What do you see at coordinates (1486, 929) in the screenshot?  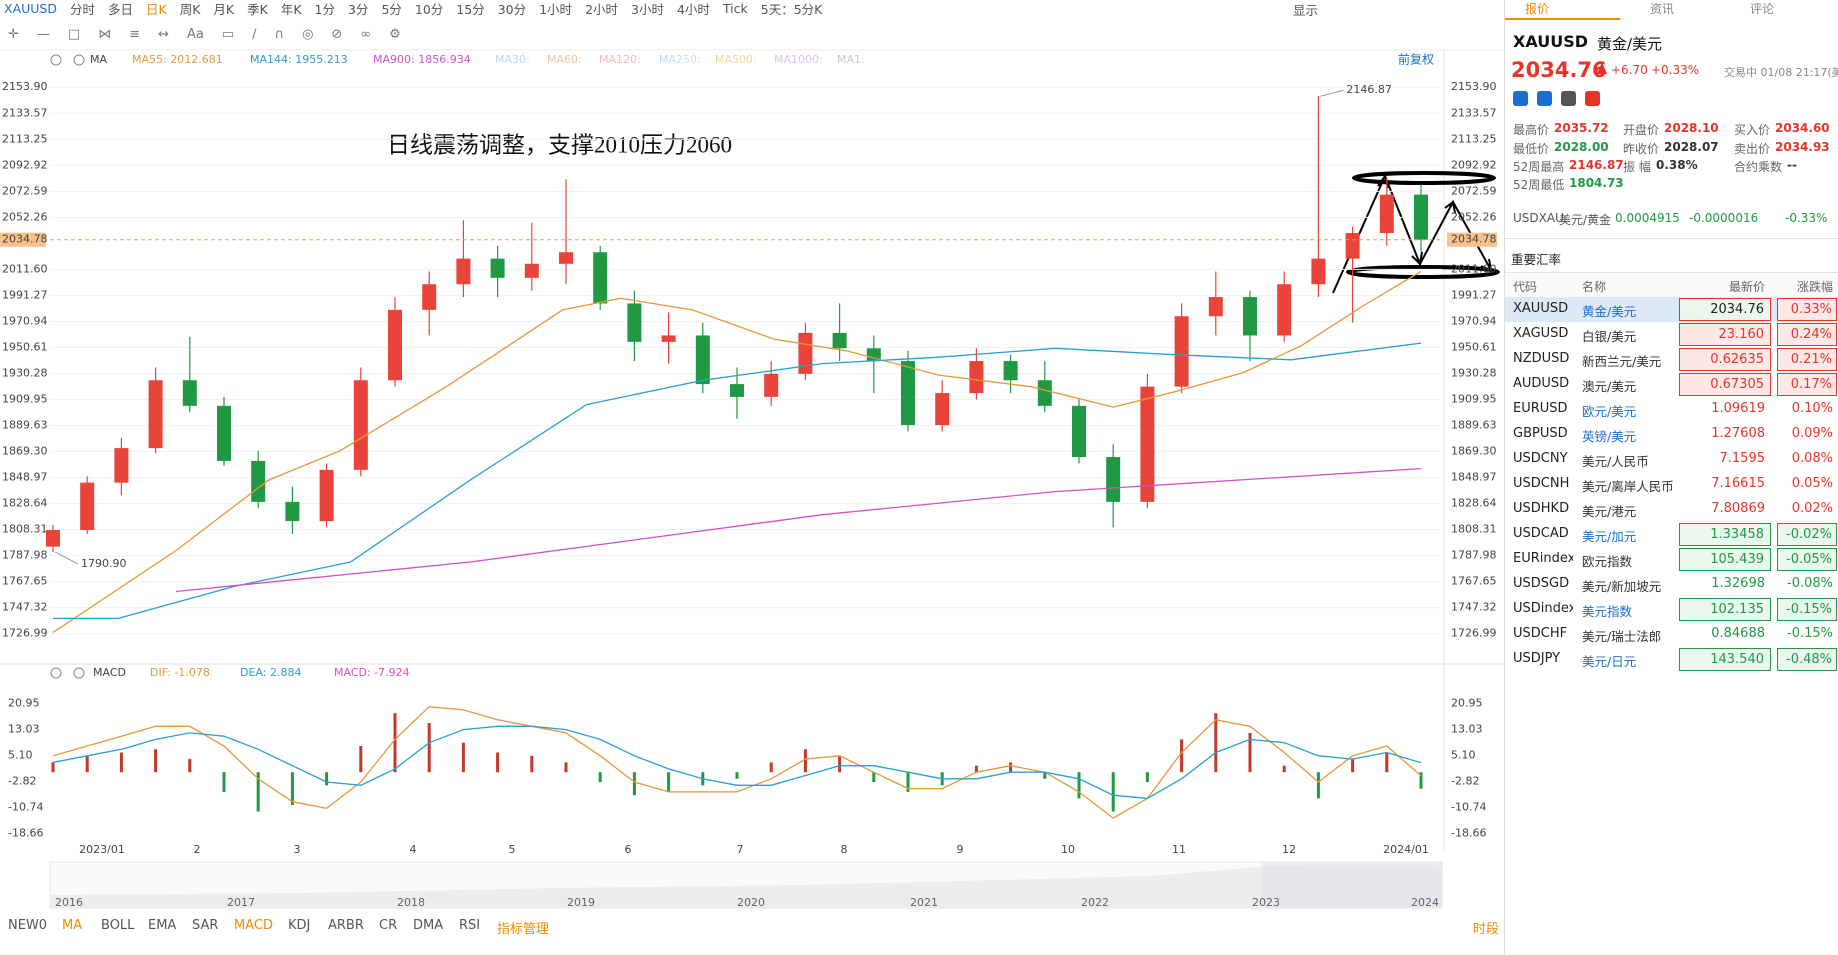 I see `session-button: 时段` at bounding box center [1486, 929].